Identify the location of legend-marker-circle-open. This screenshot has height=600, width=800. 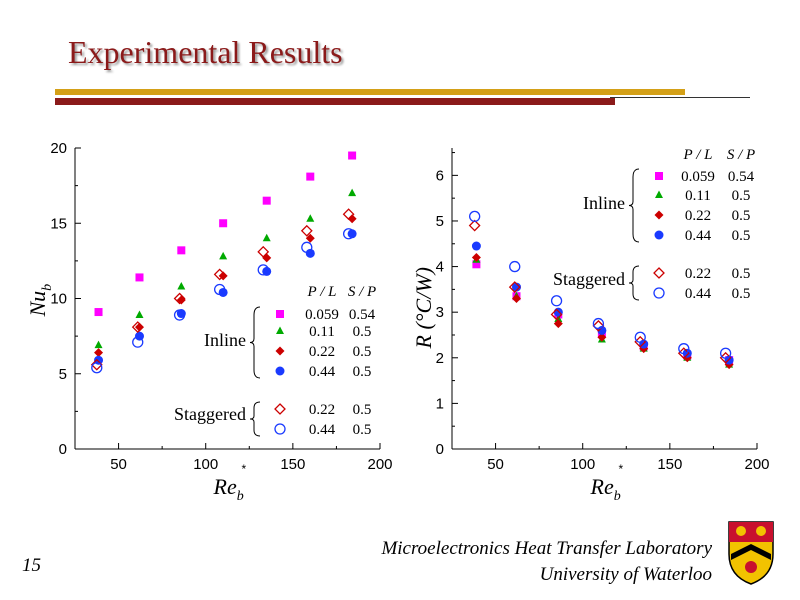
(280, 429).